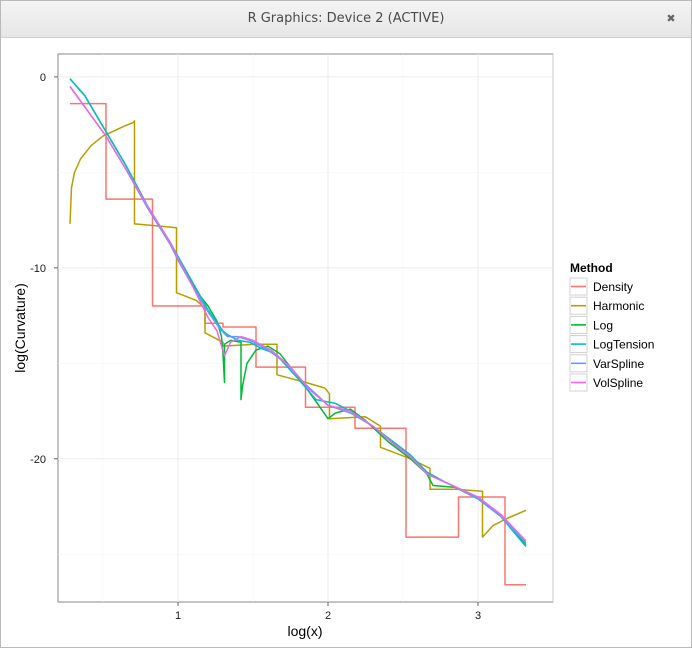  Describe the element at coordinates (38, 269) in the screenshot. I see `y-tick-label: -10` at that location.